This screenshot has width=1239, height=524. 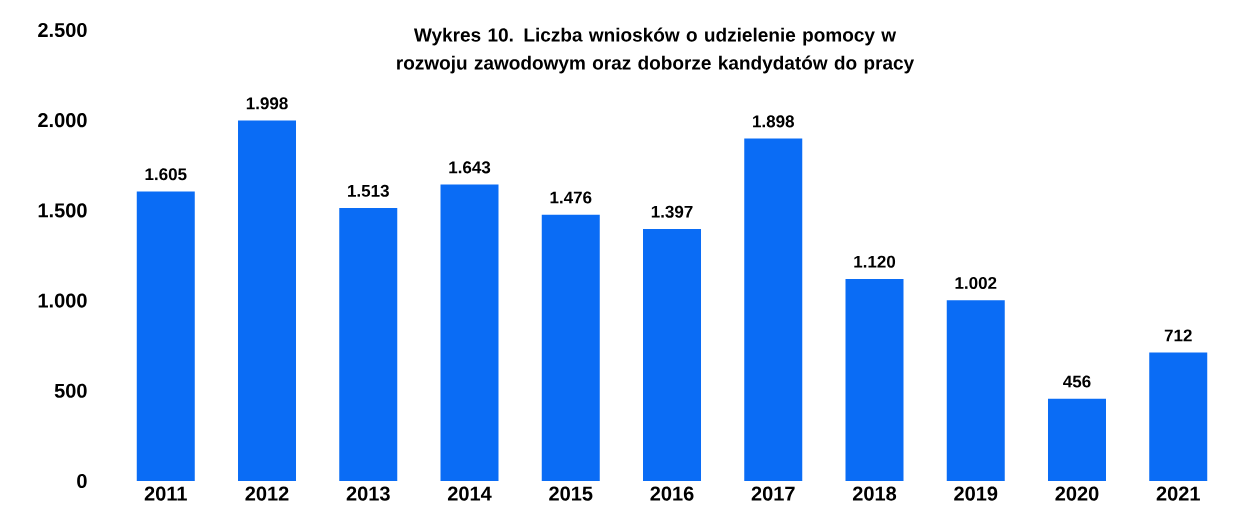 I want to click on x-tick-label: 2015, so click(x=571, y=493).